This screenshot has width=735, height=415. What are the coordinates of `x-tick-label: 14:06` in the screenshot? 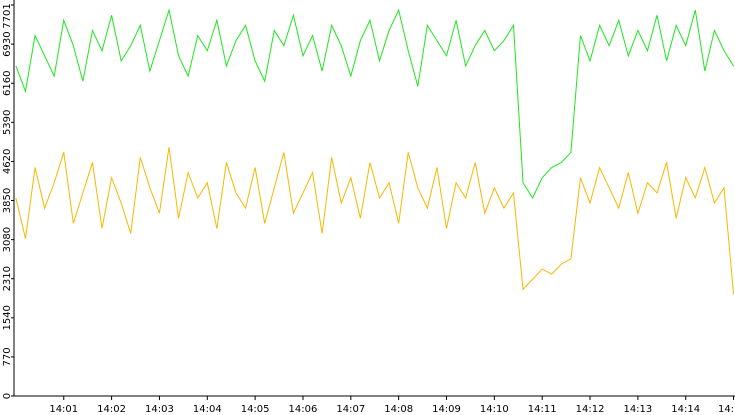 It's located at (303, 409).